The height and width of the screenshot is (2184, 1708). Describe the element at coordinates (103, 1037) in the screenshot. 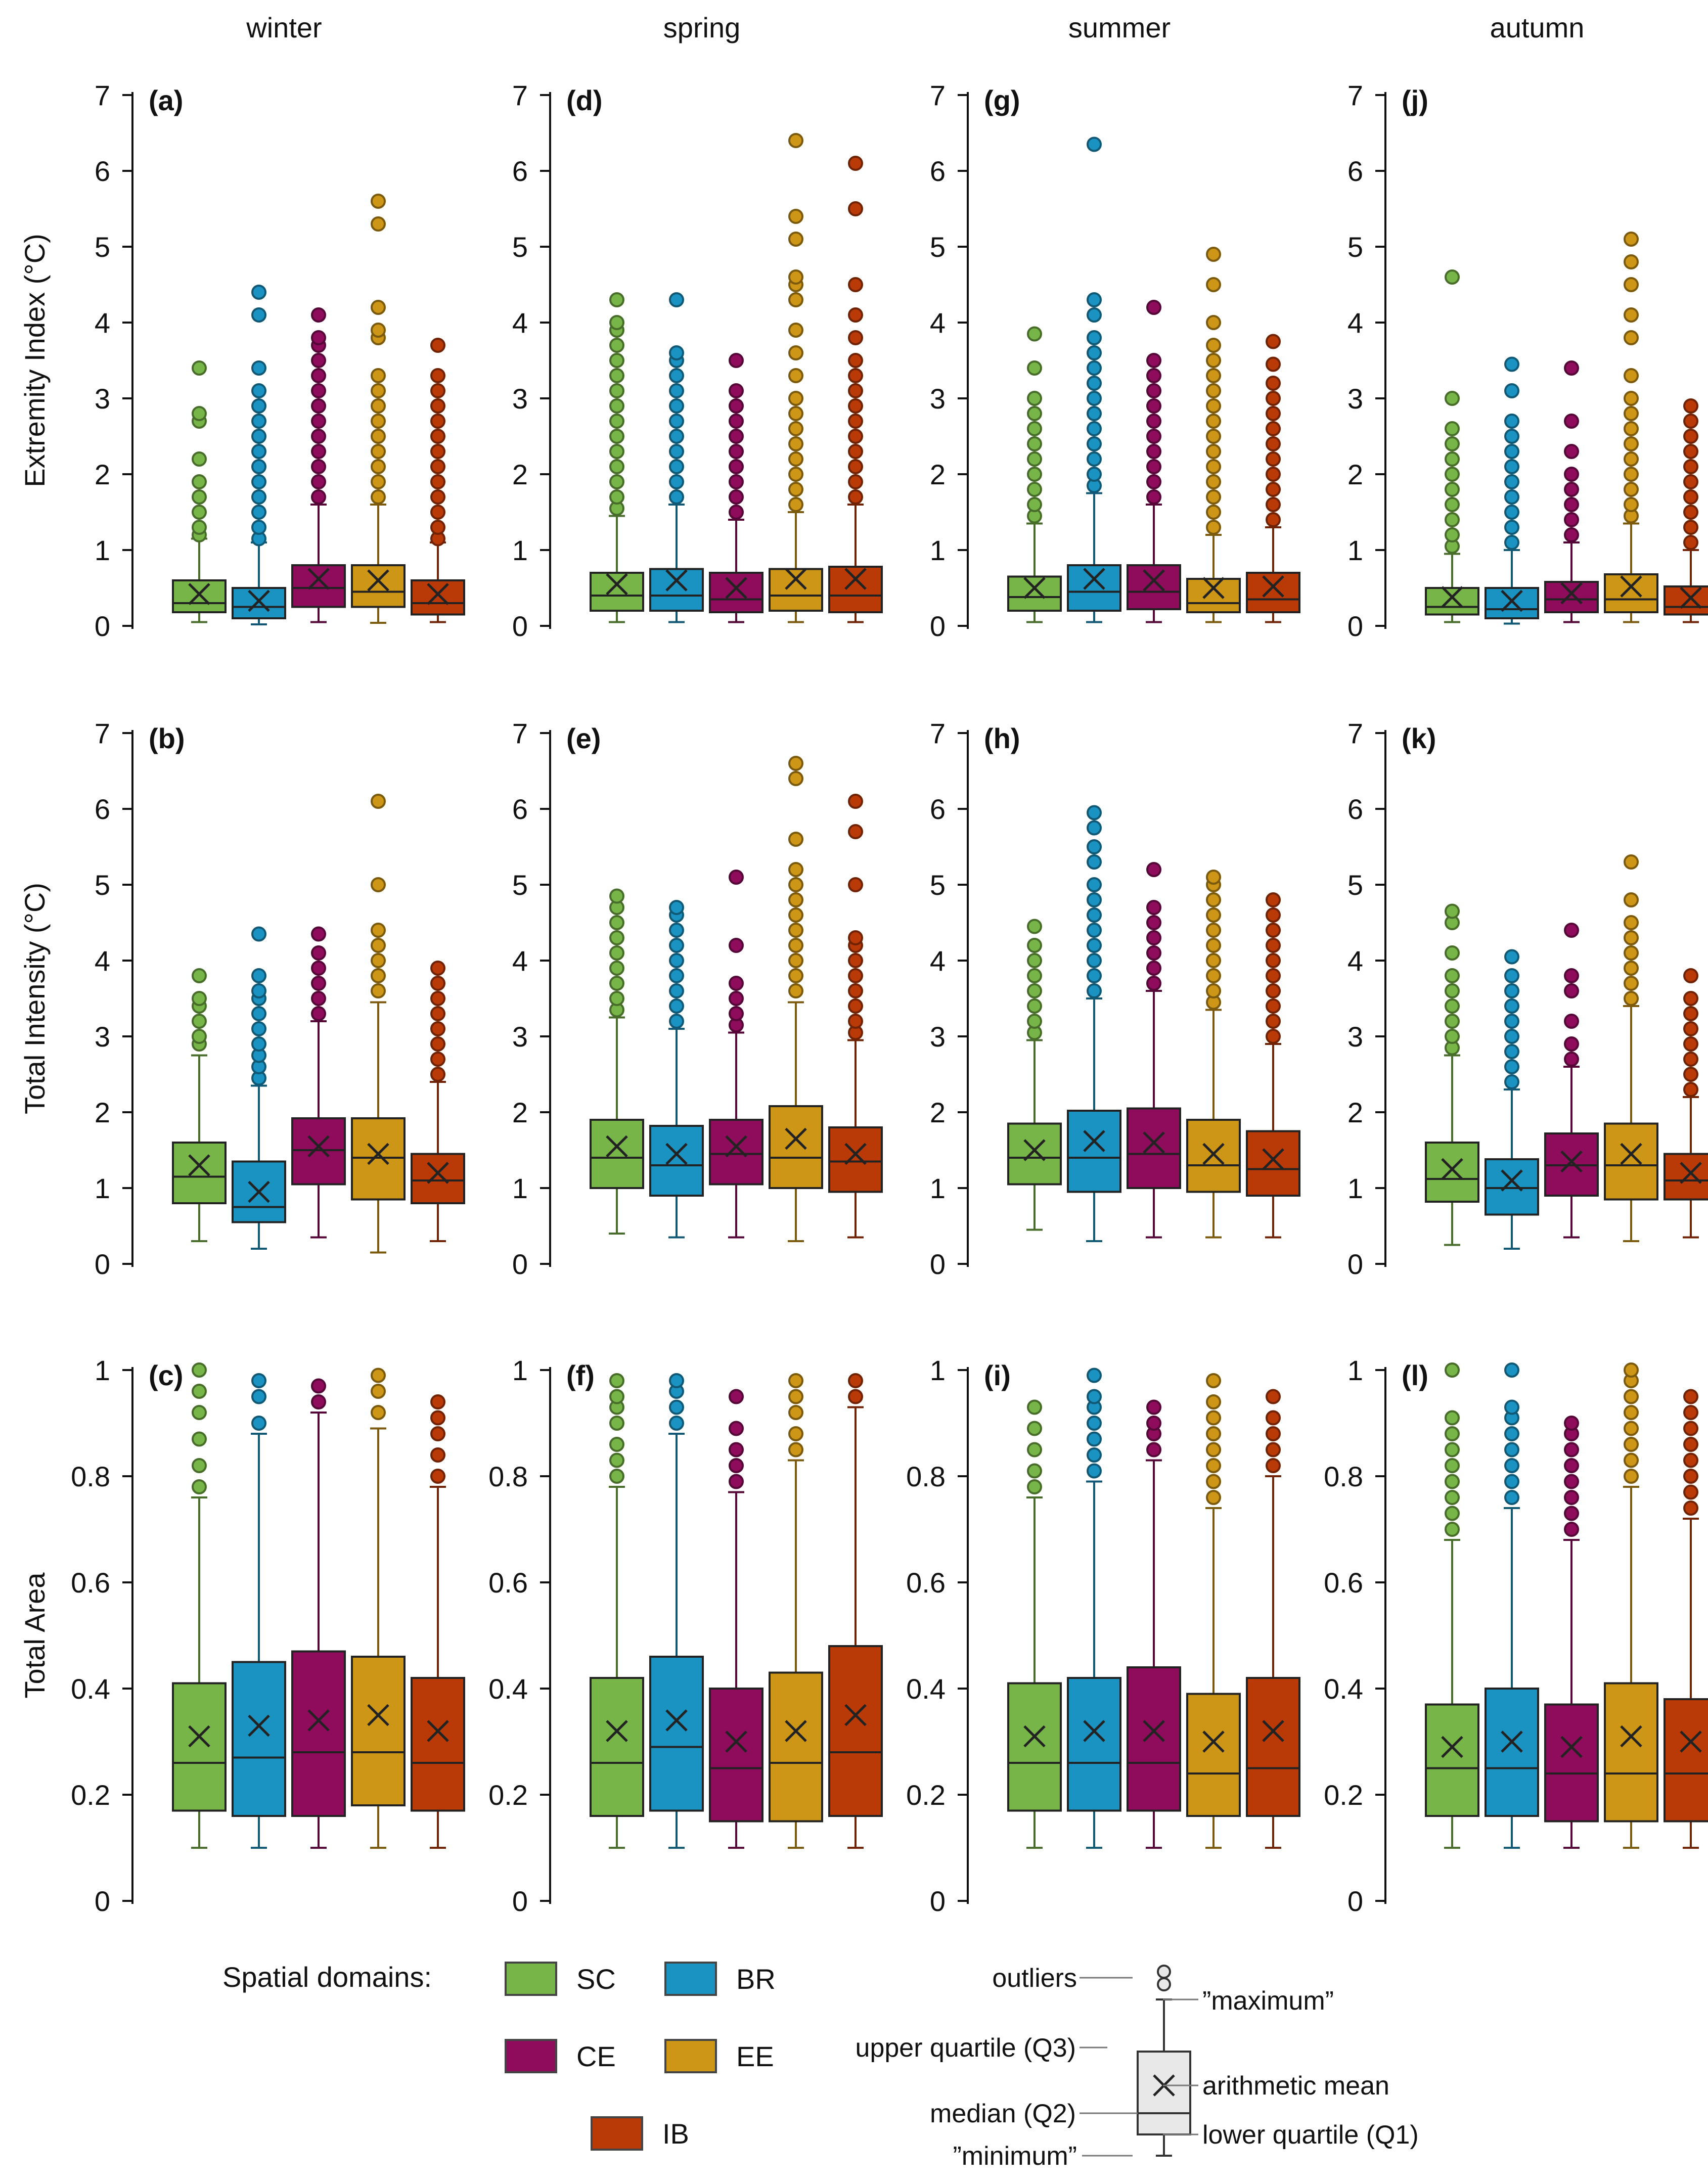

I see `y-tick-label: 3` at that location.